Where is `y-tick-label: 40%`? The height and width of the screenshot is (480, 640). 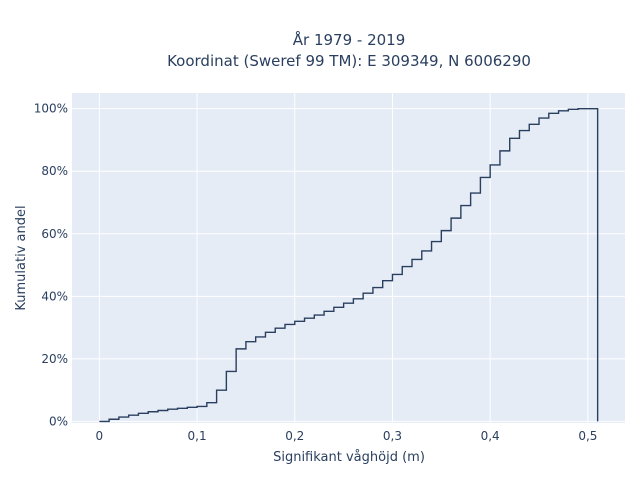
y-tick-label: 40% is located at coordinates (54, 296).